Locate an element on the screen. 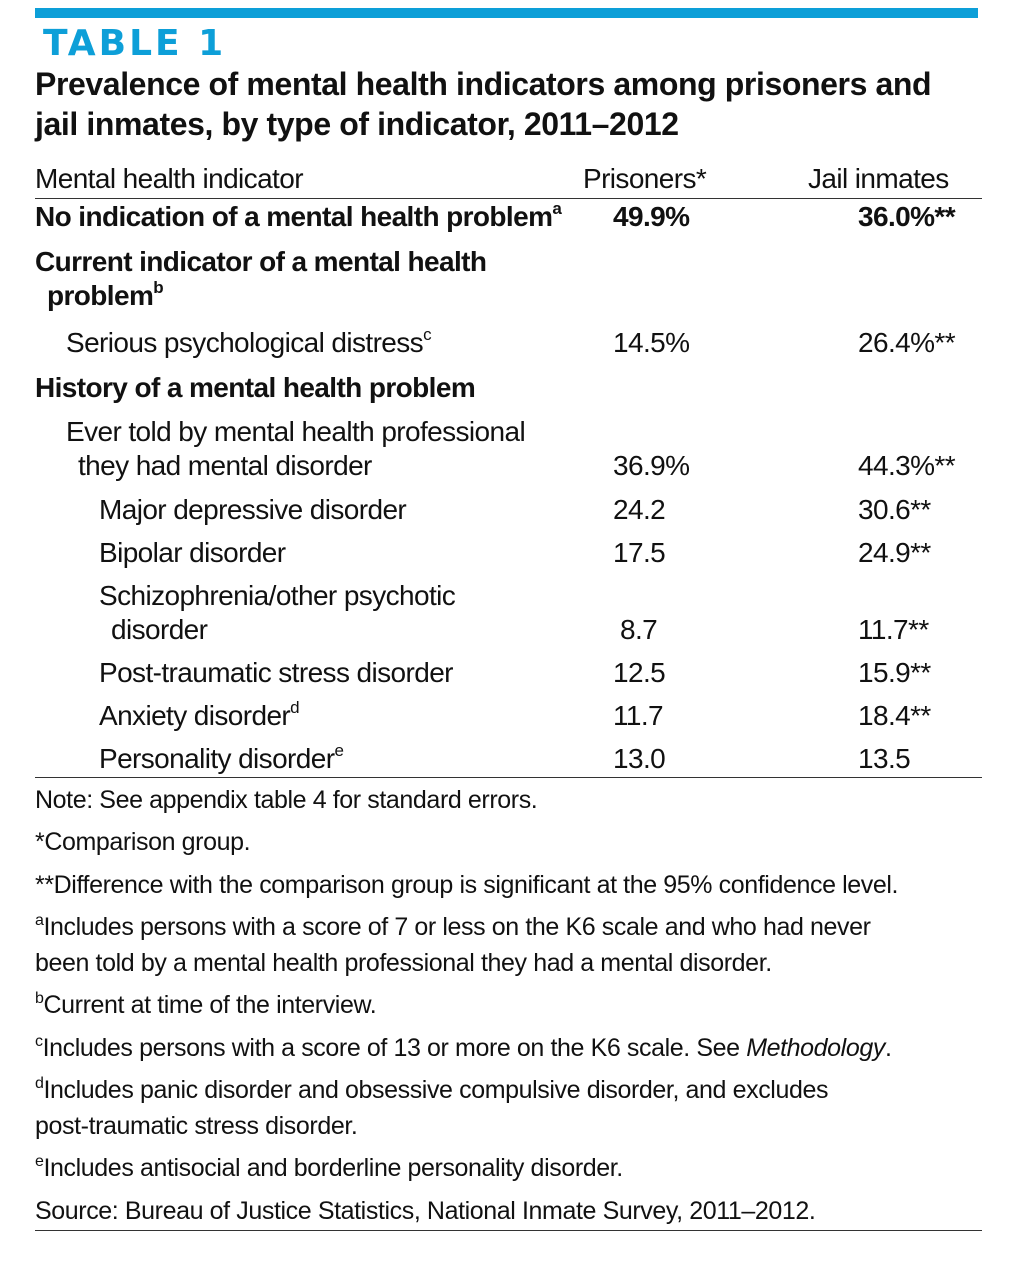 This screenshot has width=1010, height=1272. jail-value: 13.5 is located at coordinates (884, 758).